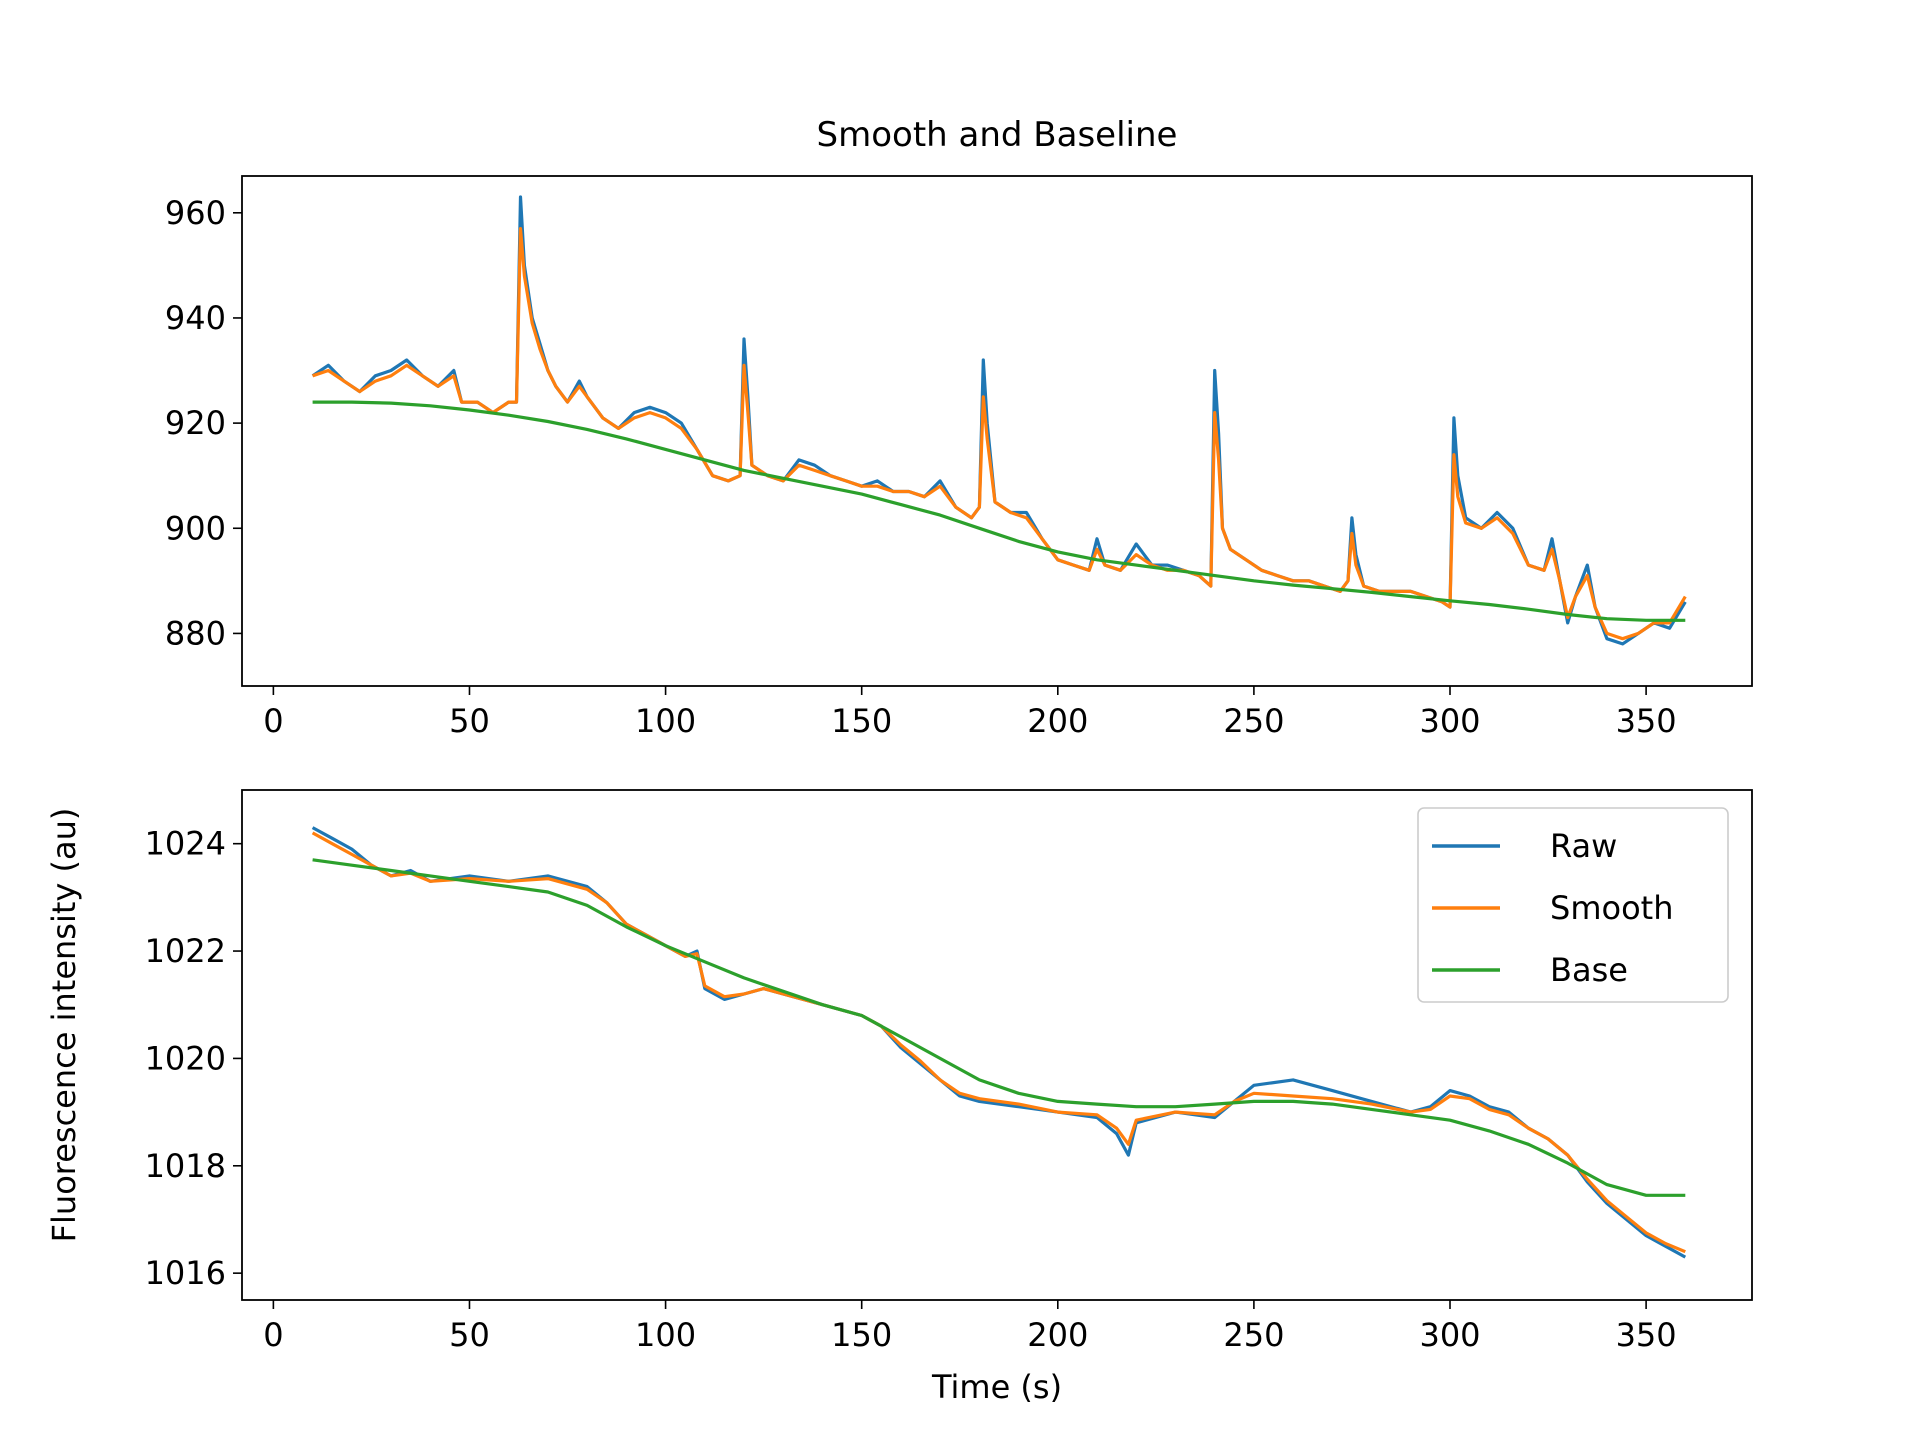  Describe the element at coordinates (64, 1025) in the screenshot. I see `figure-ylabel: Fluorescence intensity (au)` at that location.